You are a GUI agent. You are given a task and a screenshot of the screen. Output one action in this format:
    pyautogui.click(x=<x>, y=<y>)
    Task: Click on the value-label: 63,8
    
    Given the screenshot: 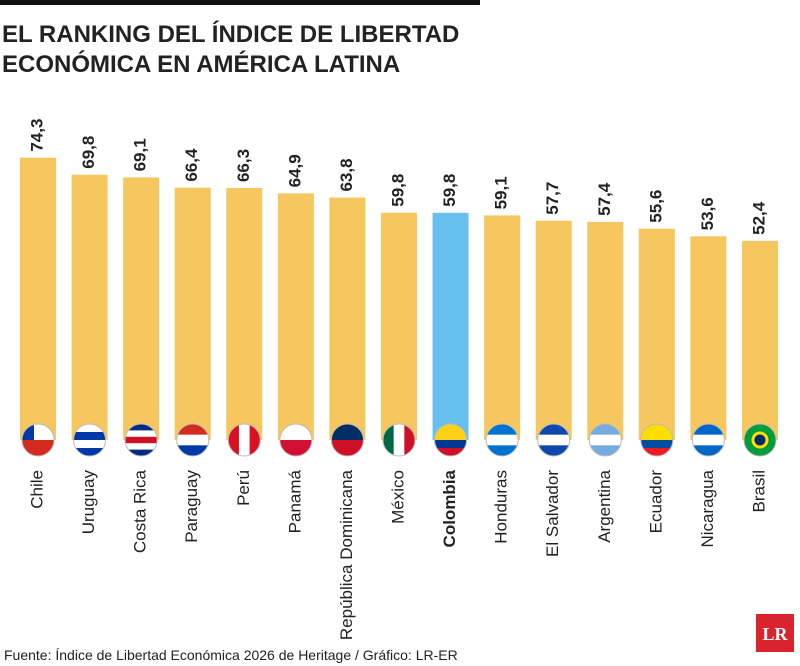 What is the action you would take?
    pyautogui.click(x=346, y=174)
    